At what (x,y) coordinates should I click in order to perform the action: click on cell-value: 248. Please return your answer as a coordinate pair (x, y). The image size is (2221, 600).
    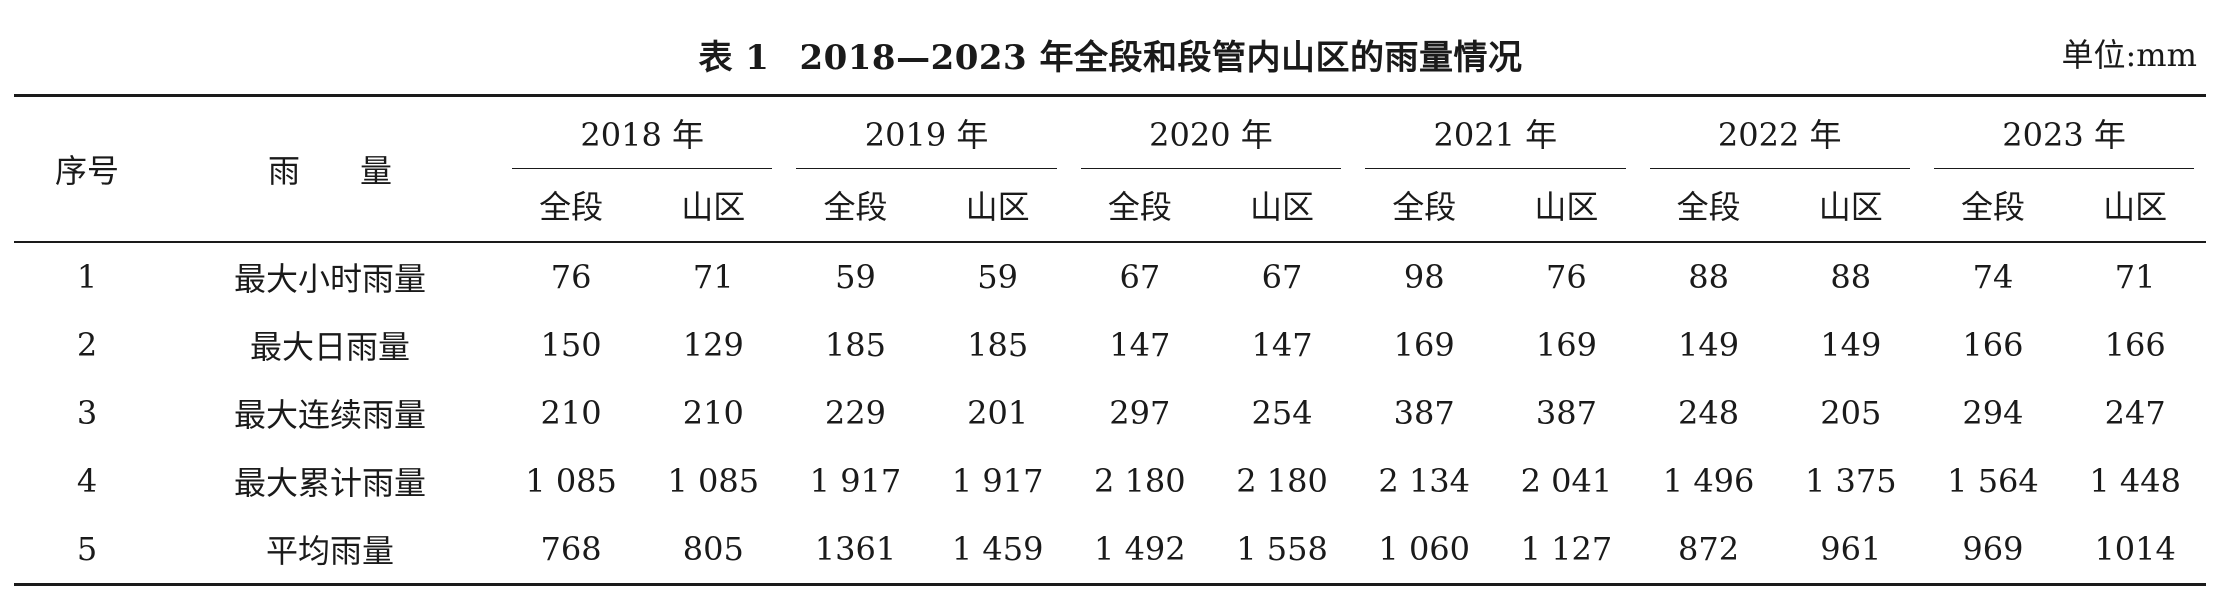
    Looking at the image, I should click on (1709, 413).